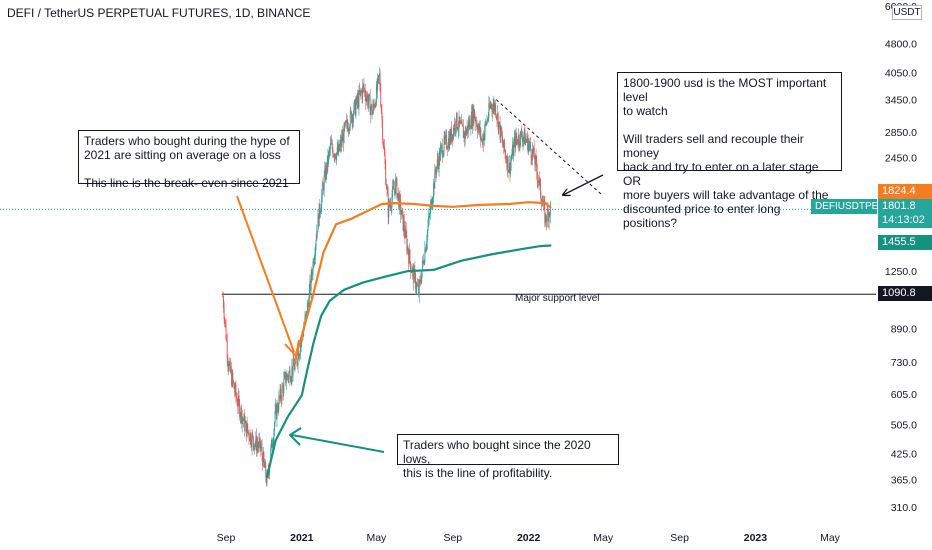 This screenshot has height=550, width=932. Describe the element at coordinates (904, 395) in the screenshot. I see `y-tick-label: 605.0` at that location.